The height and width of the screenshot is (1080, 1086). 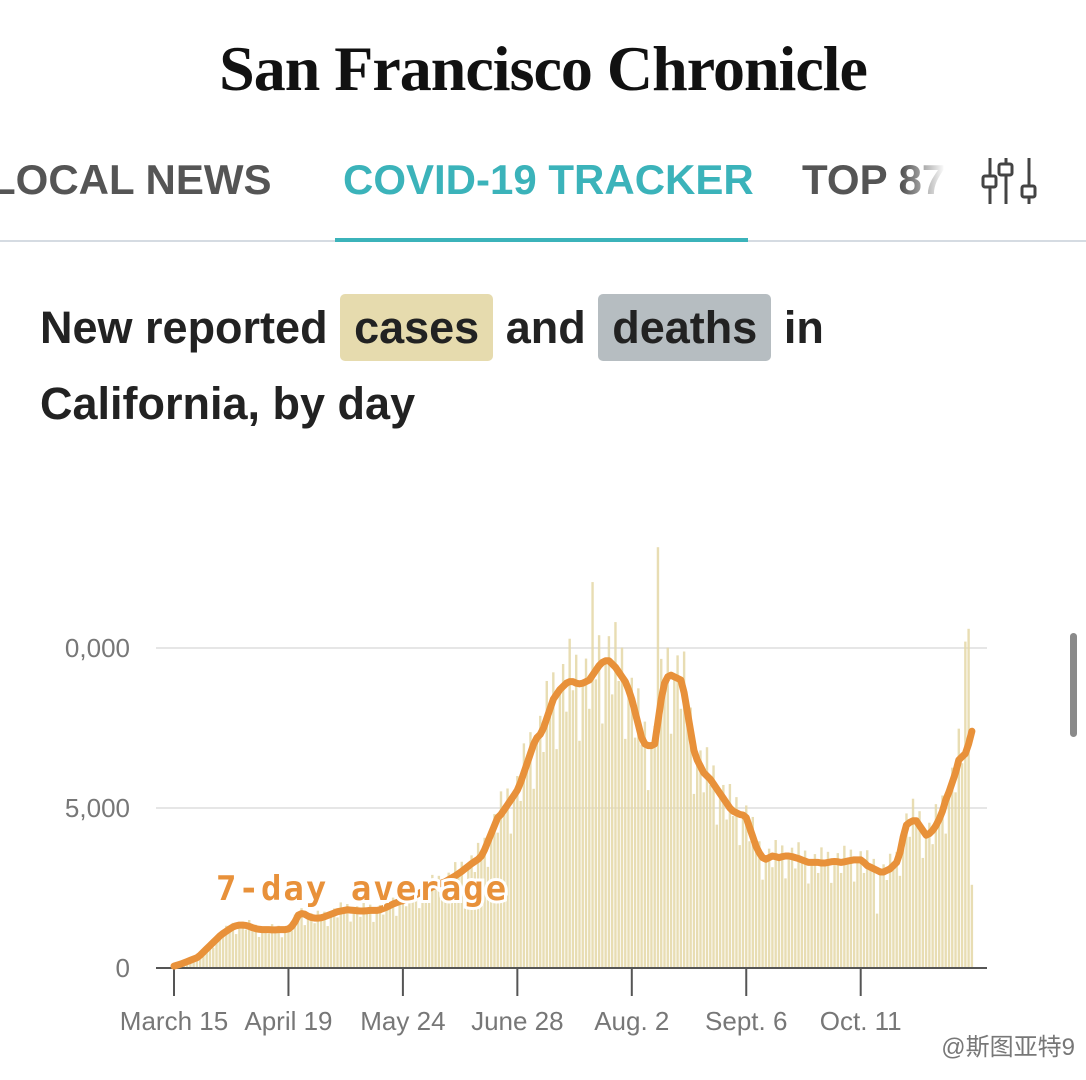 I want to click on filter-icon, so click(x=1009, y=181).